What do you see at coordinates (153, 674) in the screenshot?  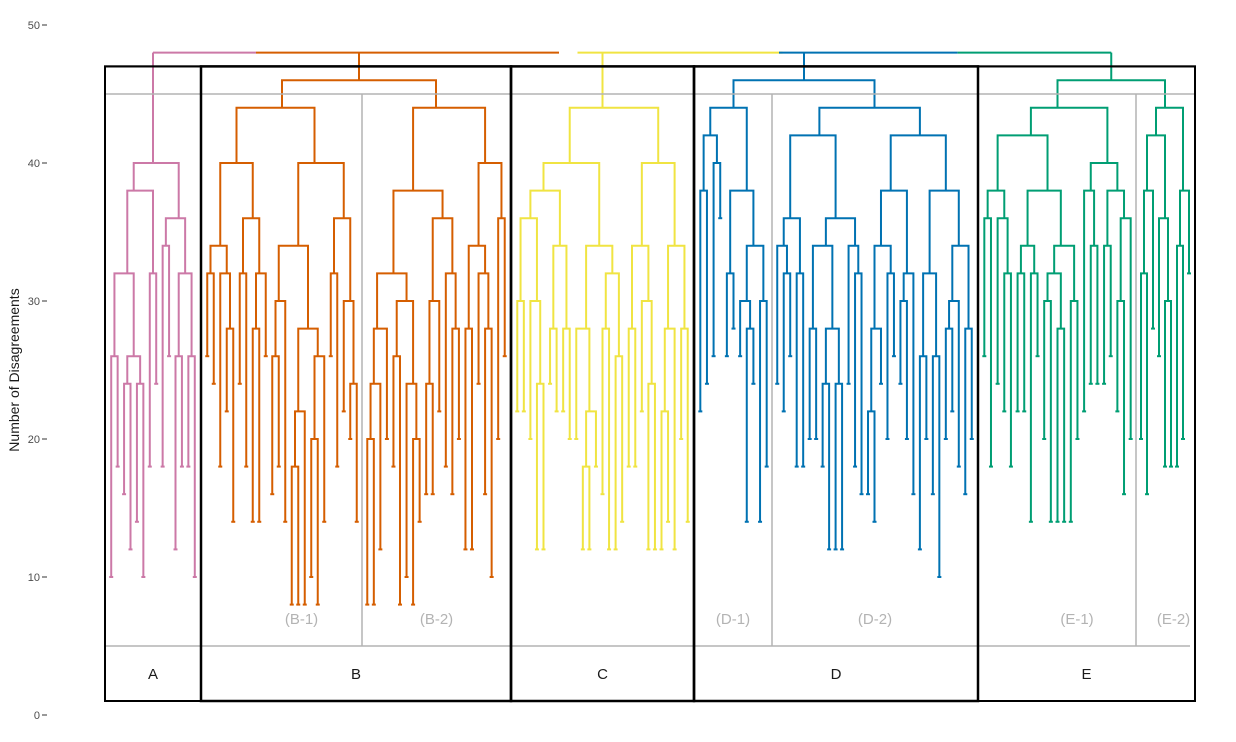 I see `cluster-label: A` at bounding box center [153, 674].